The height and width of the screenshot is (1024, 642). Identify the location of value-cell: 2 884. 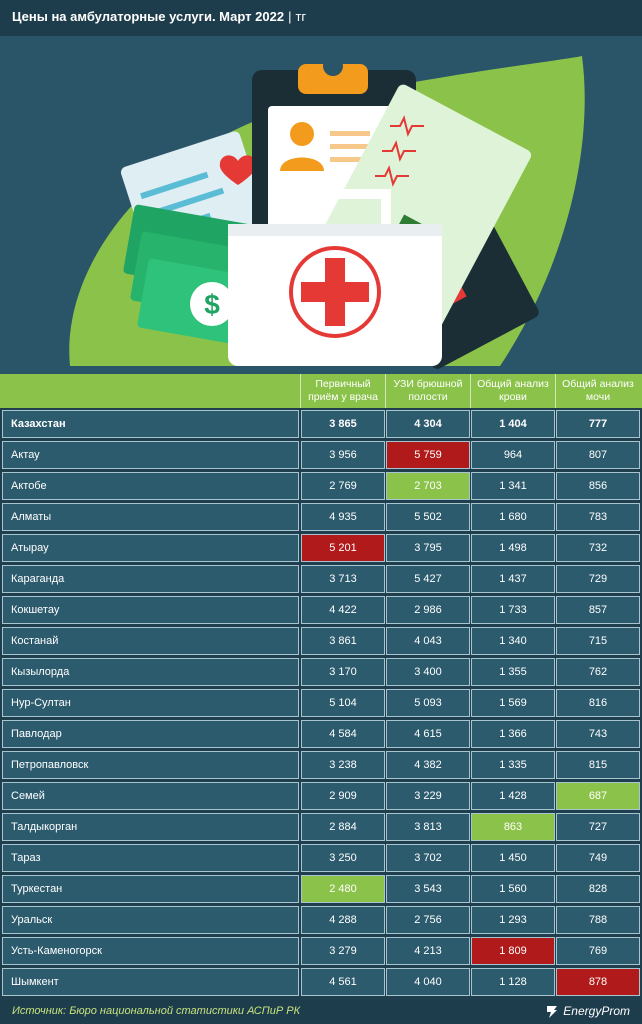
(343, 827).